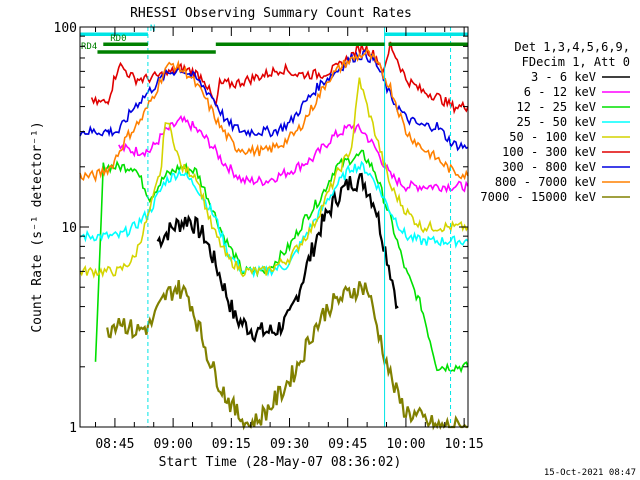  What do you see at coordinates (563, 77) in the screenshot?
I see `legend-label-1: 3 - 6 keV` at bounding box center [563, 77].